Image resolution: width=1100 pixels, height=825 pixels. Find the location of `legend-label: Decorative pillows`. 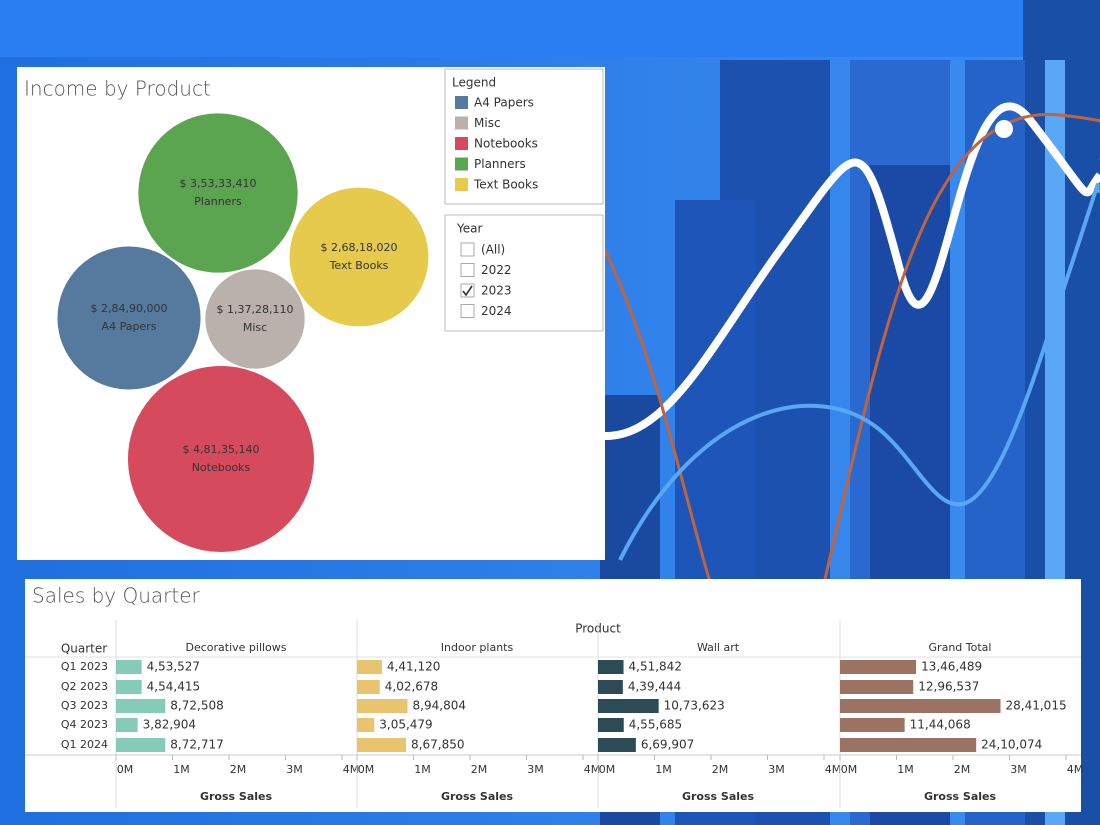

legend-label: Decorative pillows is located at coordinates (235, 647).